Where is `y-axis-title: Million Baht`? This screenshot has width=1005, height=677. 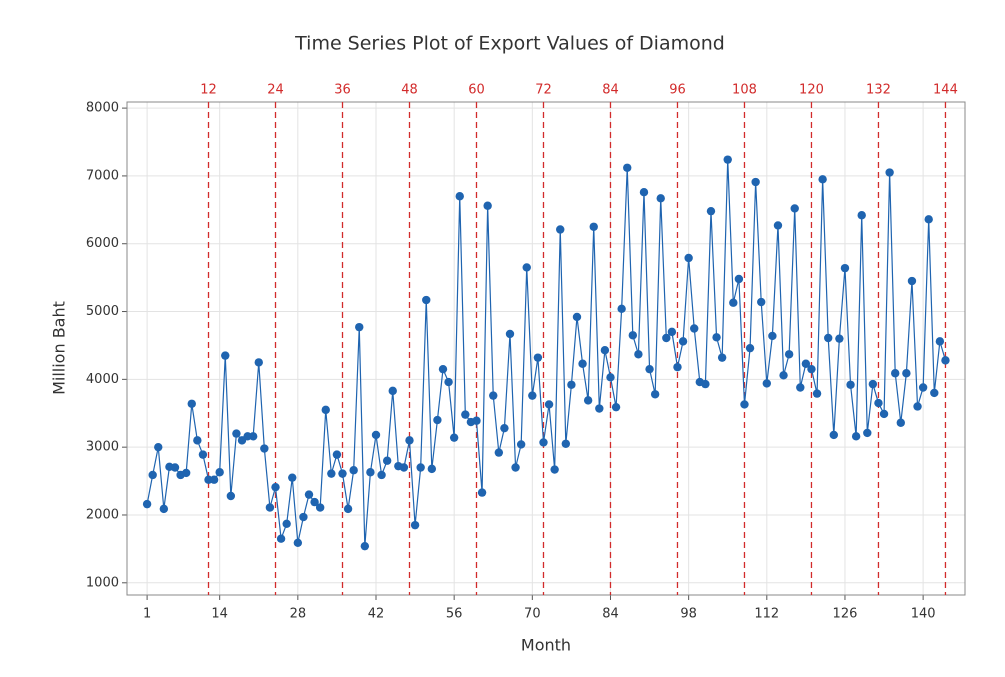
y-axis-title: Million Baht is located at coordinates (59, 348).